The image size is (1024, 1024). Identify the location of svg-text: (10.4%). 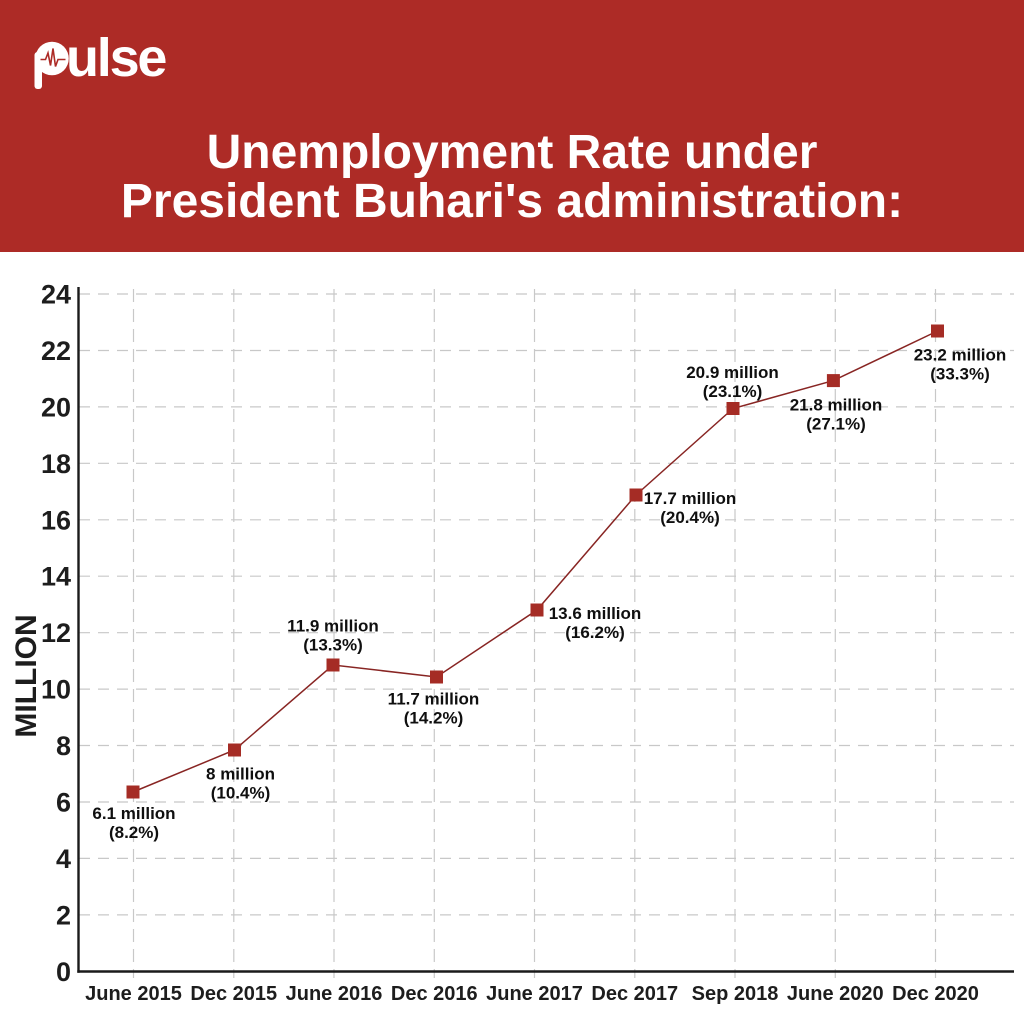
(241, 793).